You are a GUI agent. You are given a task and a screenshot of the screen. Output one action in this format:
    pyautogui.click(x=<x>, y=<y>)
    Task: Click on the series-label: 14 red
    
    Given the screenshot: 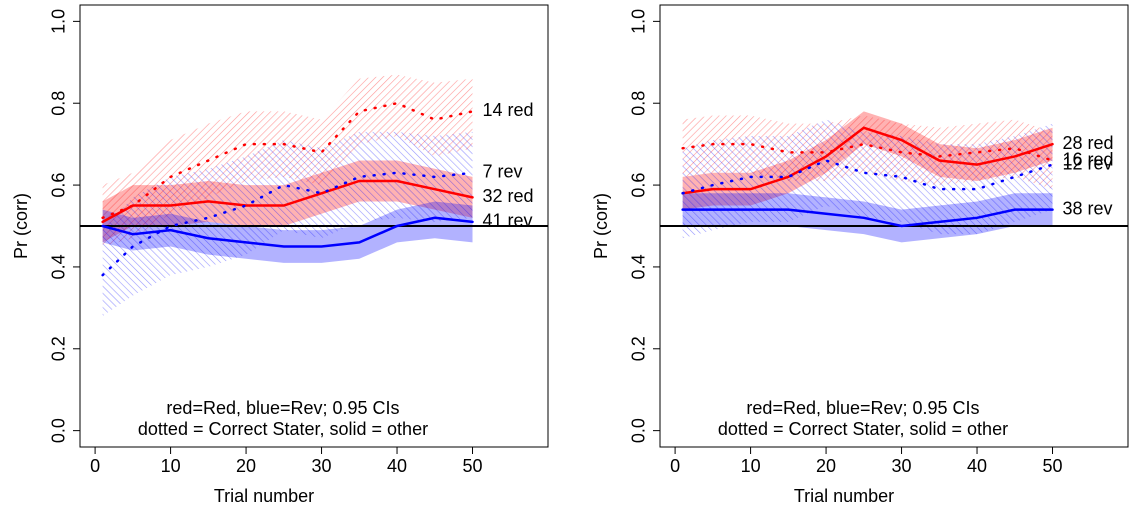 What is the action you would take?
    pyautogui.click(x=508, y=110)
    